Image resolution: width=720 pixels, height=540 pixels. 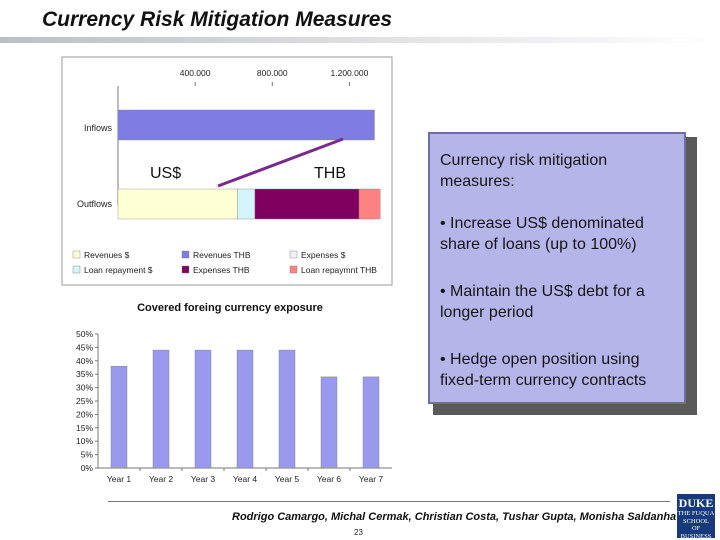 I want to click on legend-label: Loan repaymnt THB, so click(x=339, y=270).